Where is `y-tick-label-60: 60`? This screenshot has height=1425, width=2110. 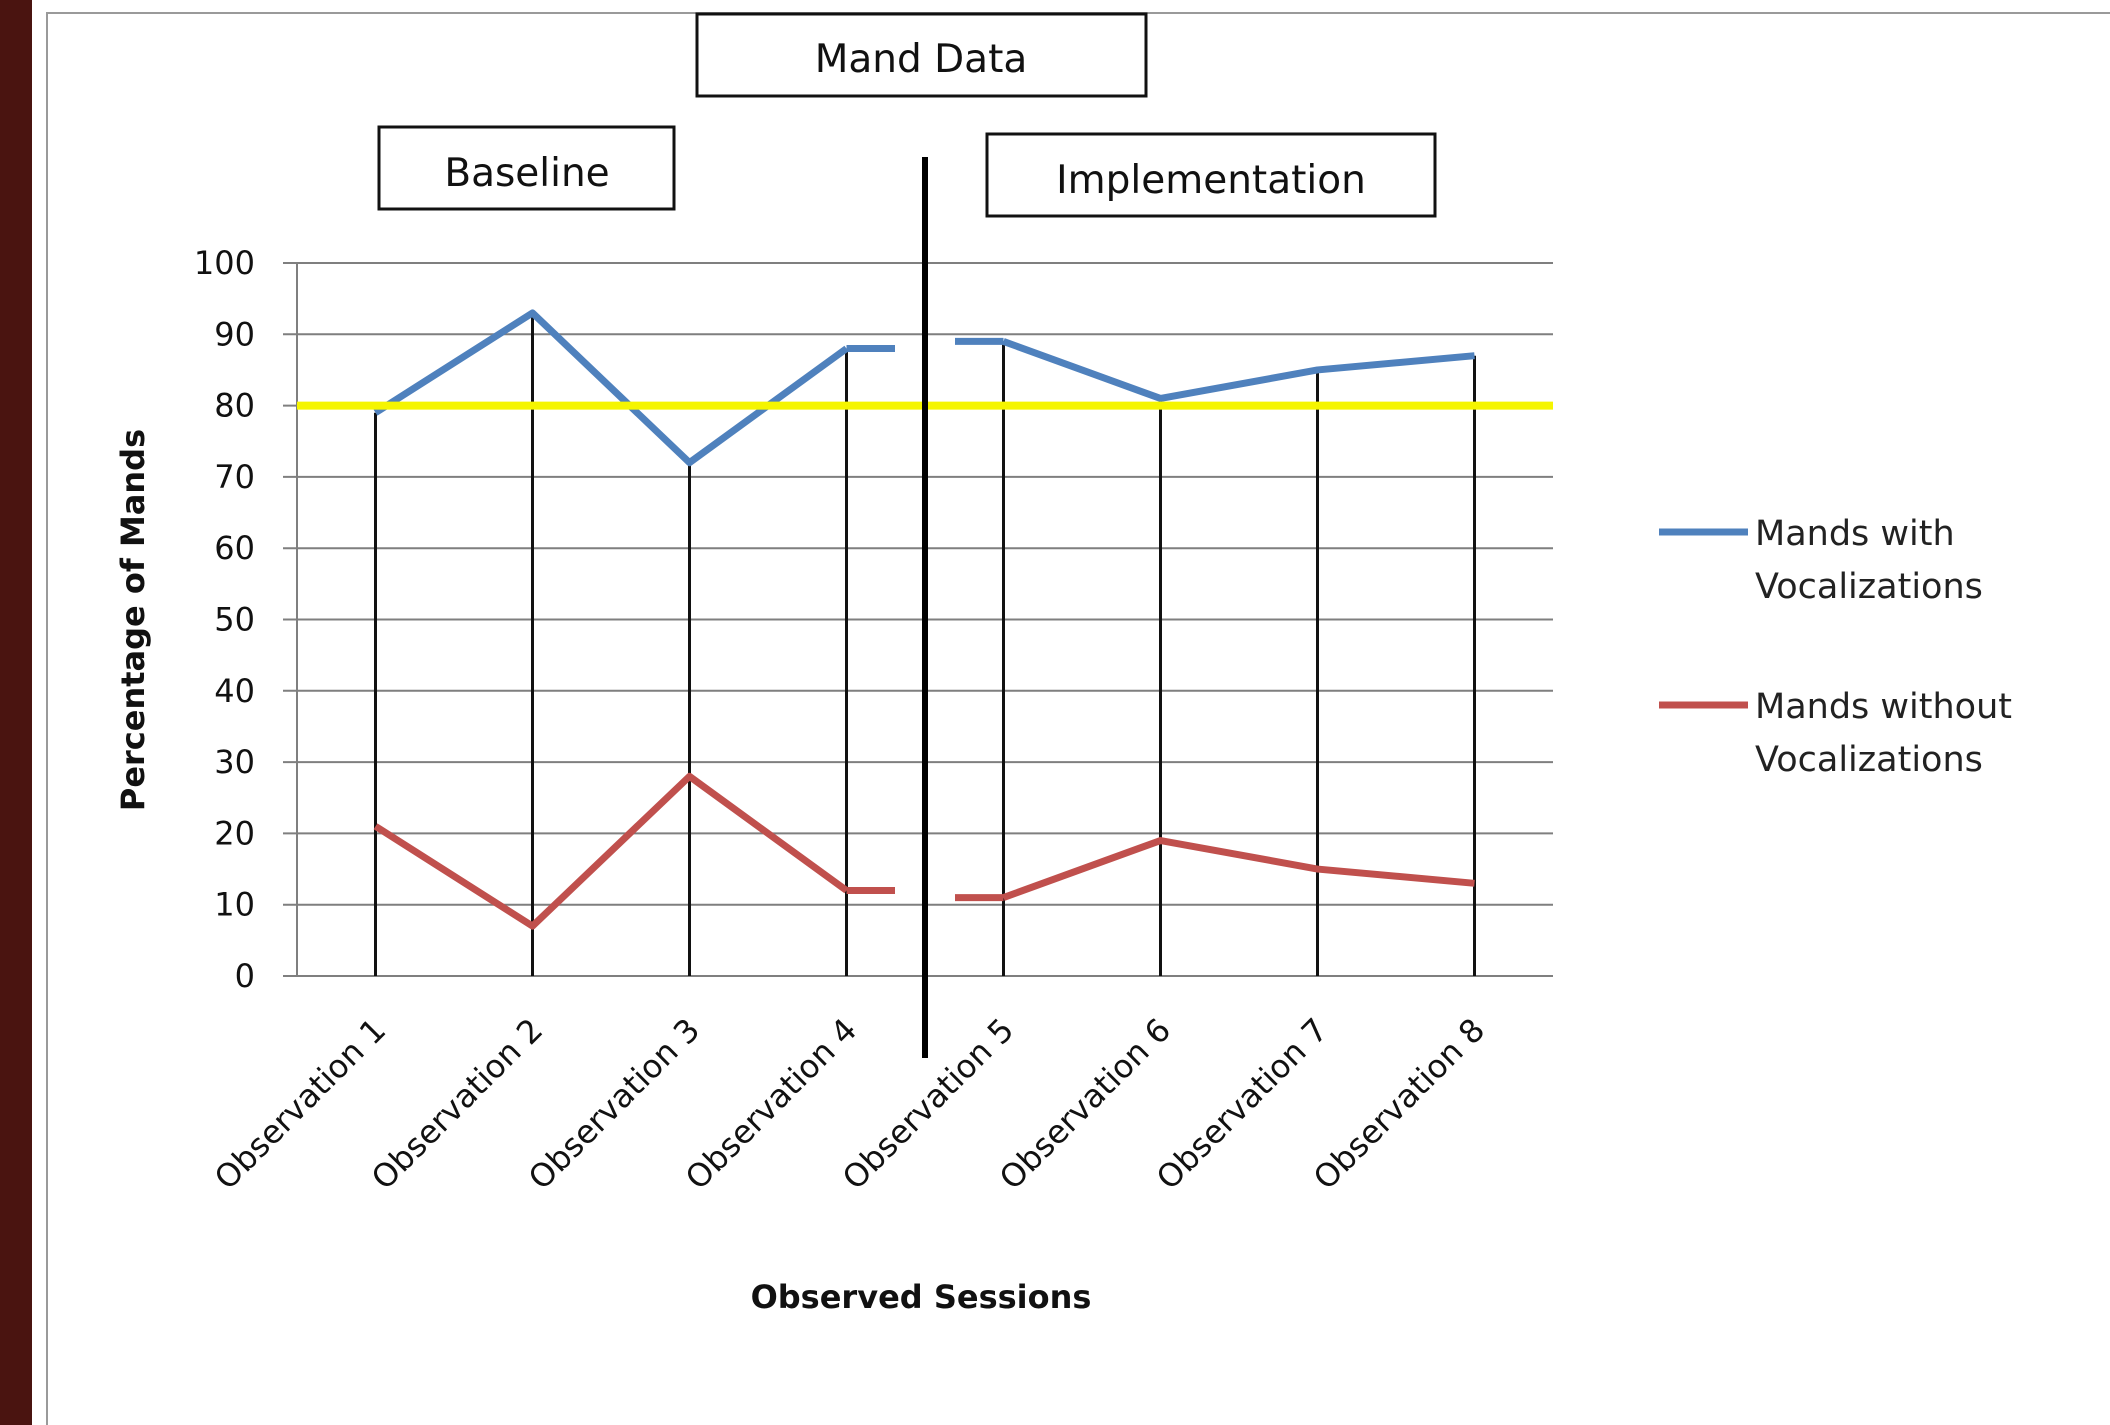 y-tick-label-60: 60 is located at coordinates (234, 548).